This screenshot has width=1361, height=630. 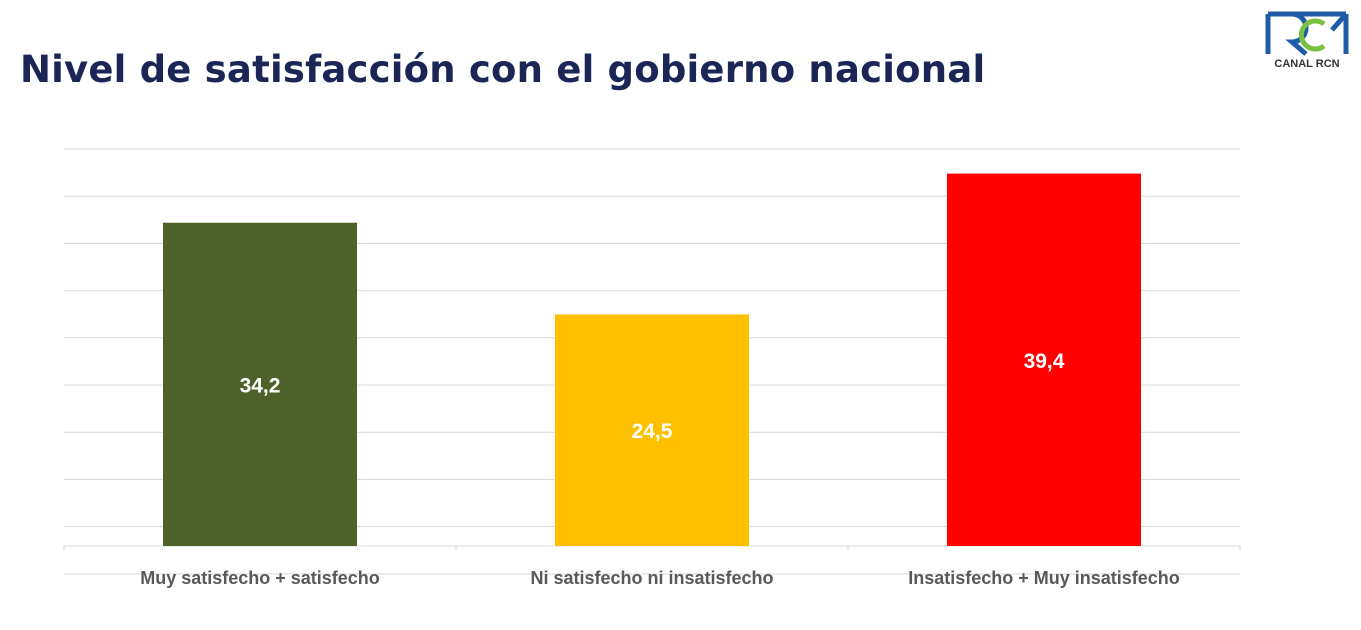 I want to click on canal-rcn-logo: CANAL RCN, so click(x=1307, y=42).